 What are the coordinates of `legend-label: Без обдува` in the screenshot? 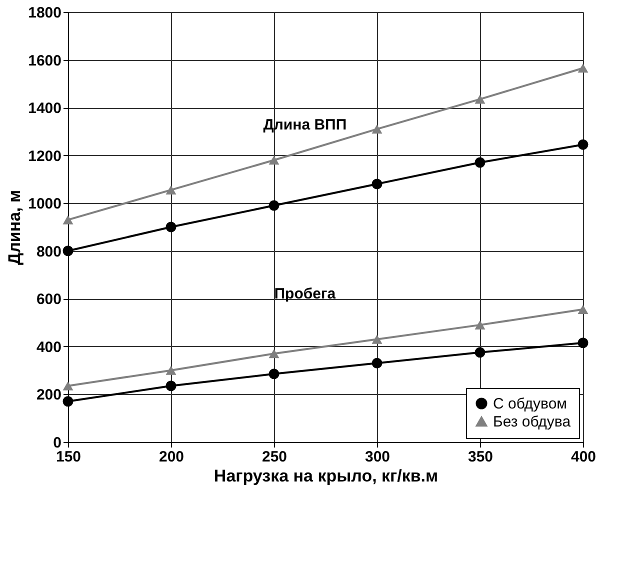 It's located at (532, 422).